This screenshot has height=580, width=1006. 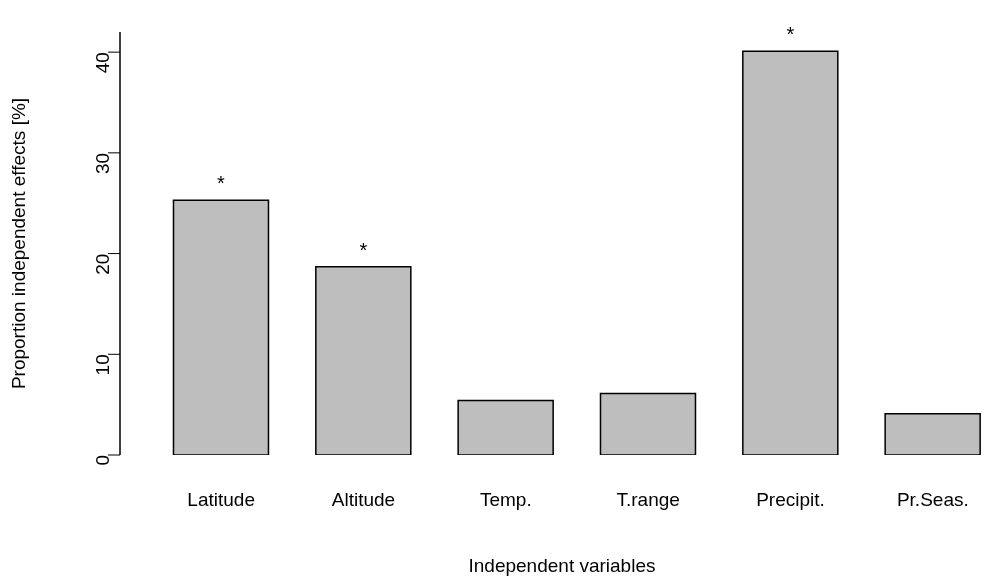 I want to click on x-tick-label: T.range, so click(x=648, y=500).